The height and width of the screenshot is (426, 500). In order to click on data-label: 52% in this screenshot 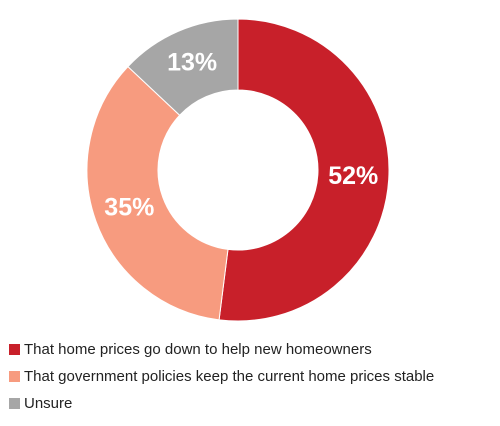, I will do `click(353, 176)`.